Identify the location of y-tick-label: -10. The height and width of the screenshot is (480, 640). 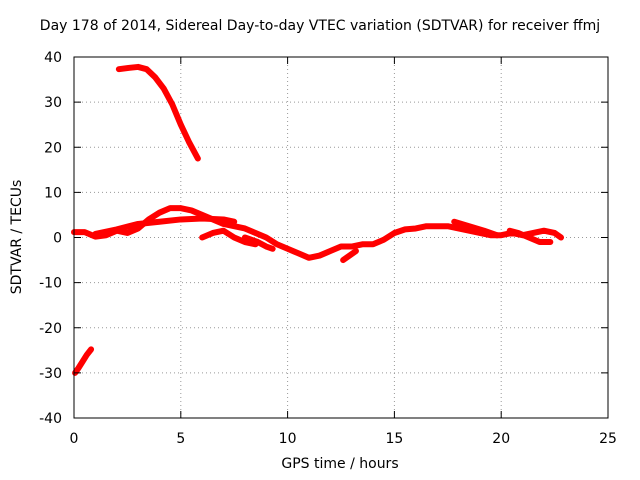
(50, 284).